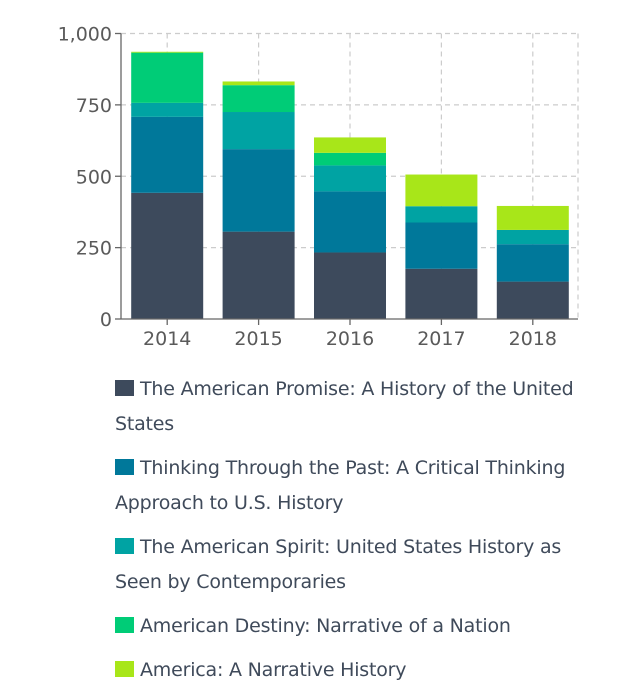  I want to click on y-tick-label: 1,000, so click(85, 35).